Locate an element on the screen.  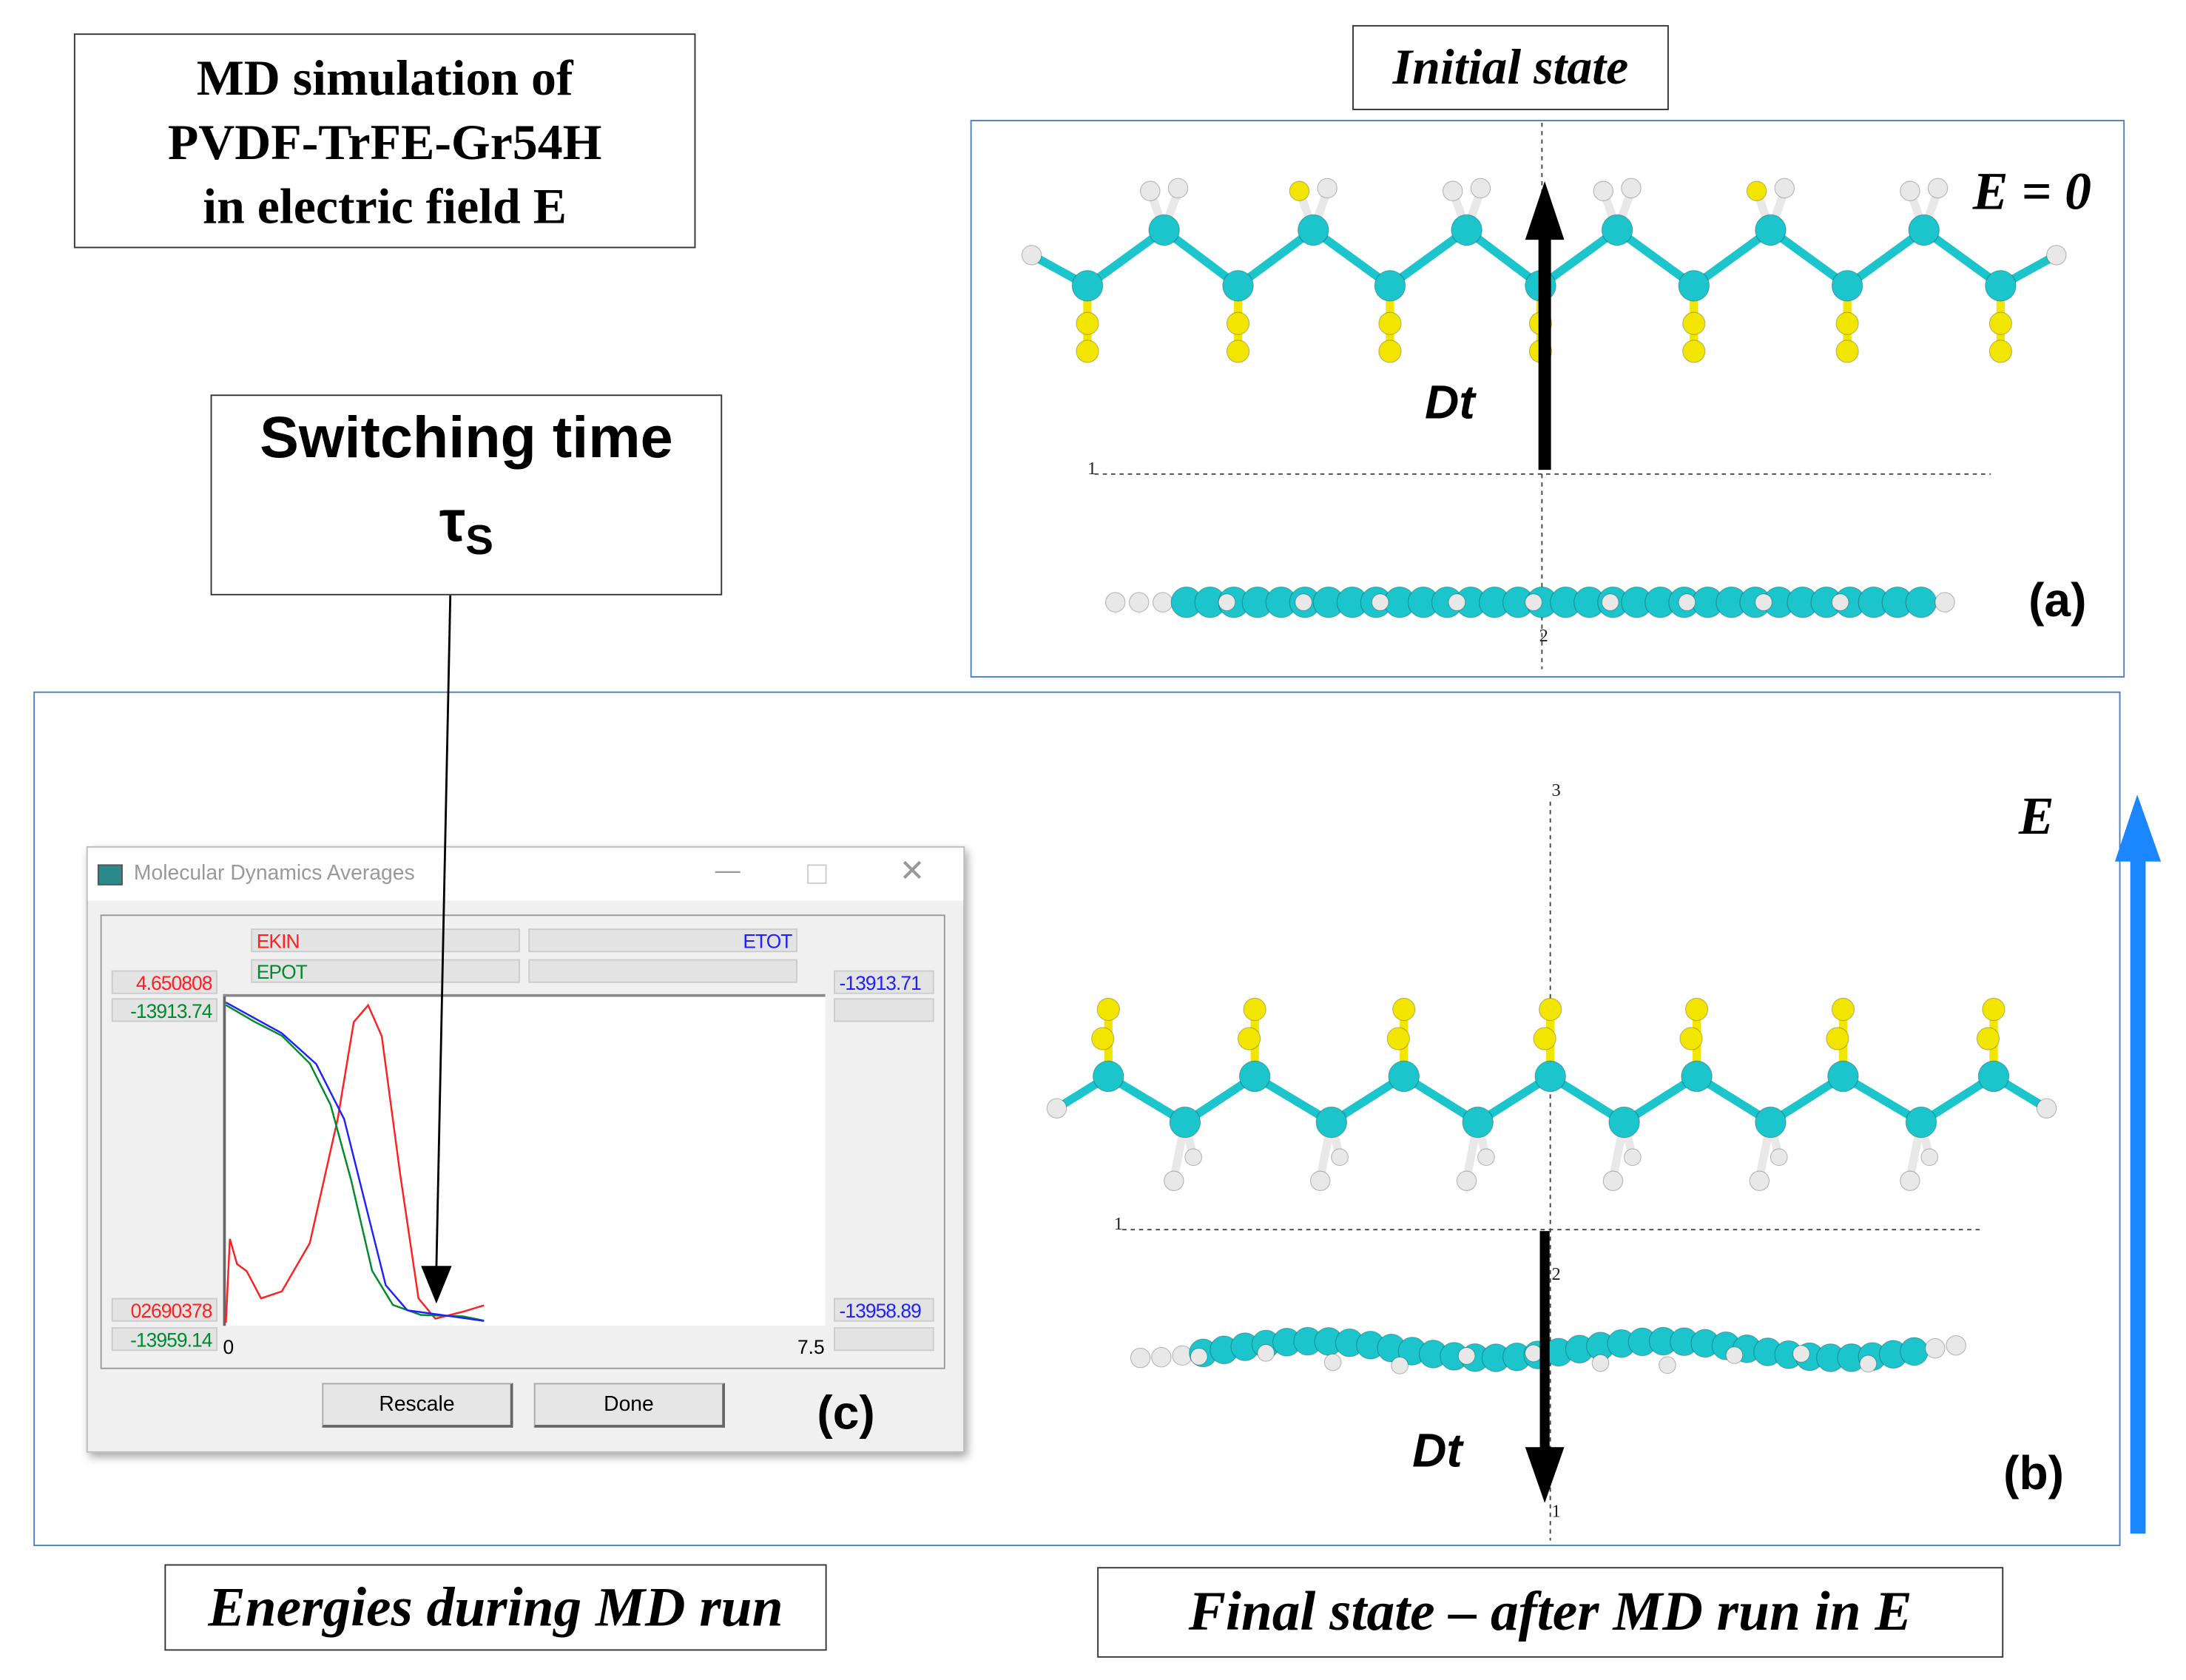
title-line: MD simulation of is located at coordinates (384, 78).